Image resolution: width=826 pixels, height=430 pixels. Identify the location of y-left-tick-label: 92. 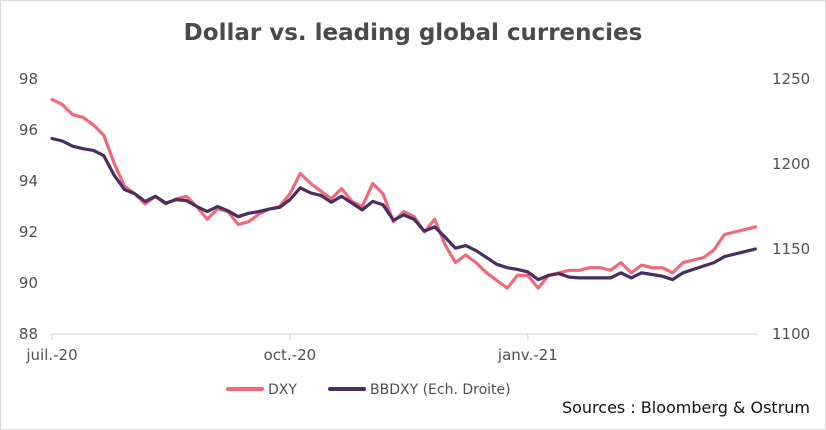
(28, 232).